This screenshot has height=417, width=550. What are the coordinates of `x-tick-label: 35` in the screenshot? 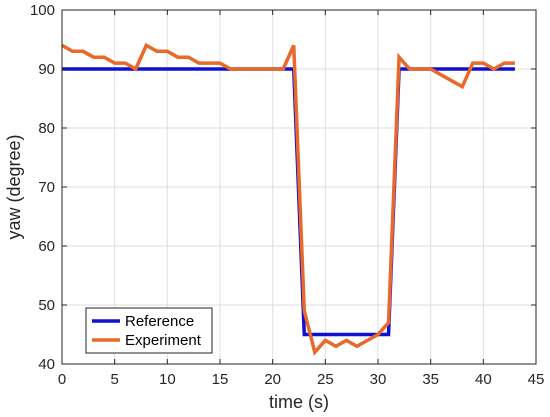 It's located at (430, 379).